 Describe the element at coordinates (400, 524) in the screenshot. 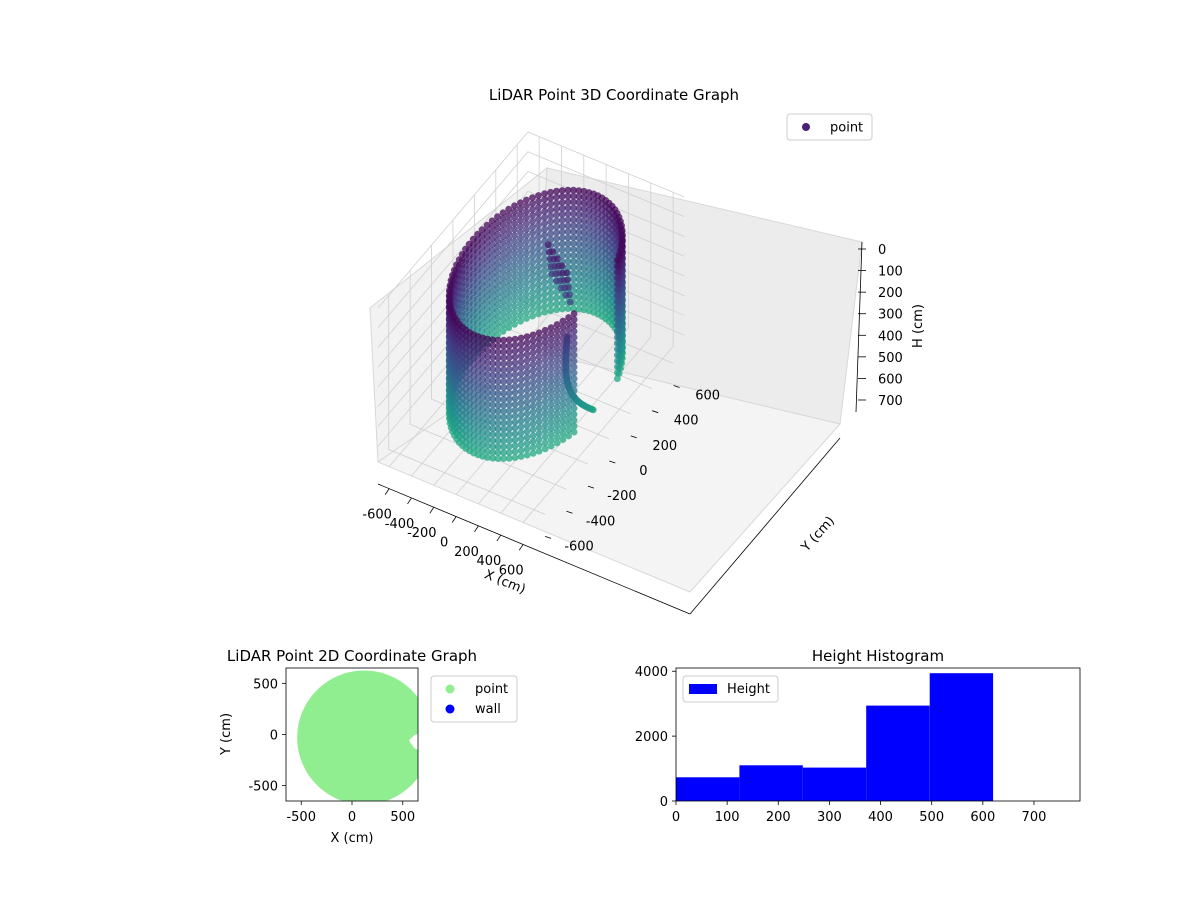

I see `x-tick-label: -400` at that location.